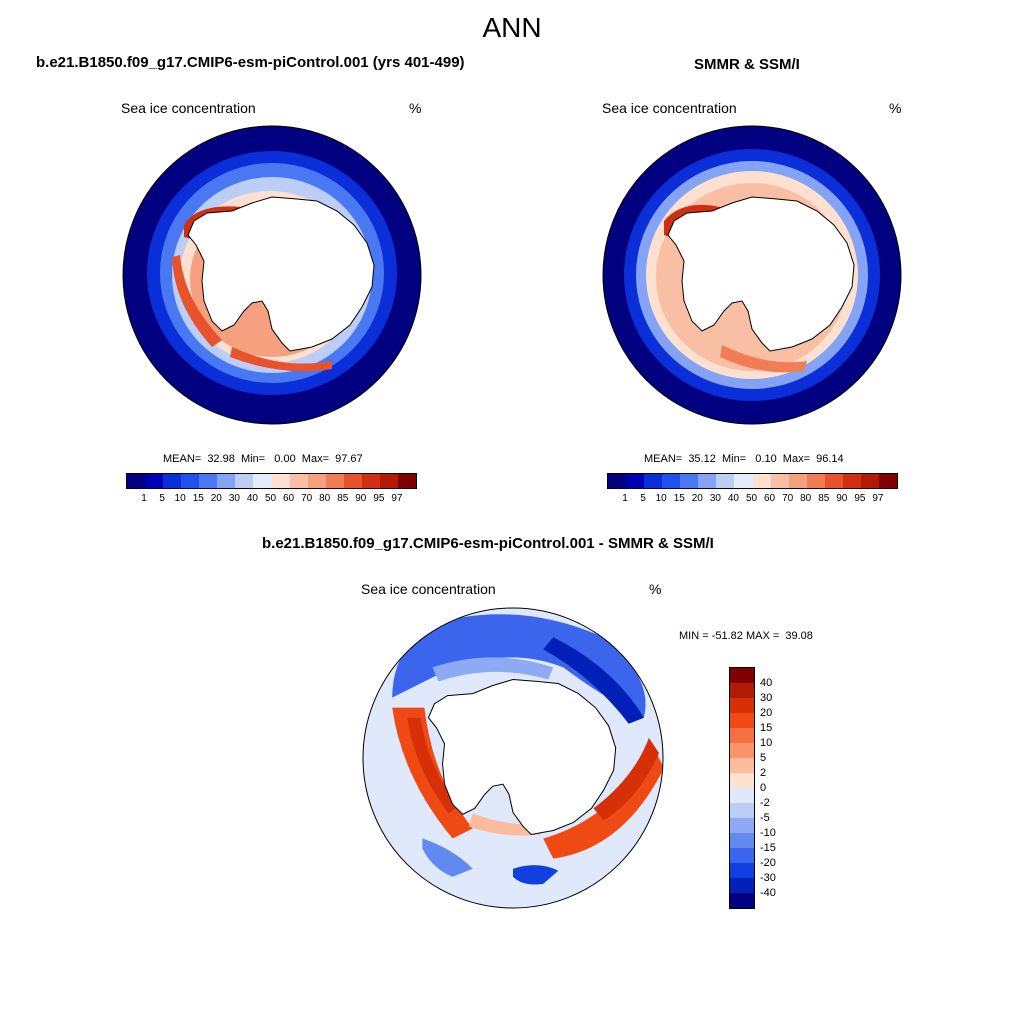 This screenshot has width=1024, height=1024. I want to click on diff-stats: MIN = -51.82 MAX = 39.08, so click(746, 636).